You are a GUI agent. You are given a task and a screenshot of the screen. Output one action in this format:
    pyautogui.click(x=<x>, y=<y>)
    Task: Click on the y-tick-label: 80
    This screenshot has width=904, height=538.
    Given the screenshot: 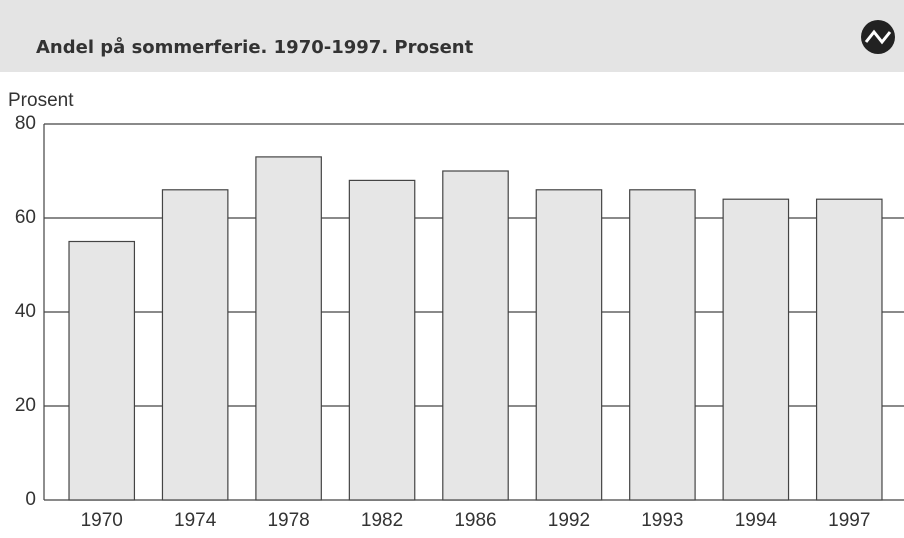 What is the action you would take?
    pyautogui.click(x=25, y=123)
    